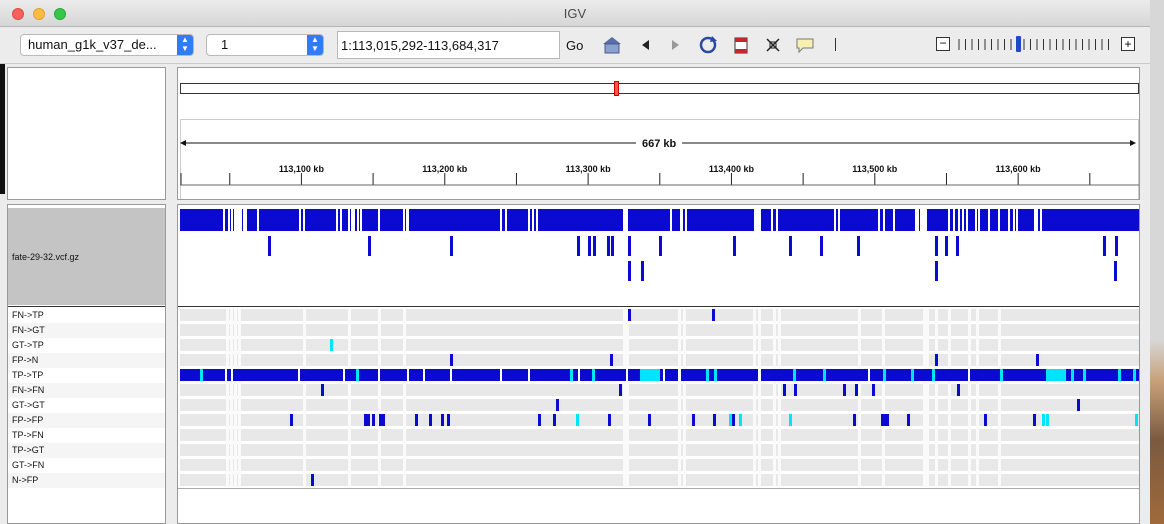 The width and height of the screenshot is (1164, 524). Describe the element at coordinates (86, 315) in the screenshot. I see `sample-track-row: FN->TP` at that location.